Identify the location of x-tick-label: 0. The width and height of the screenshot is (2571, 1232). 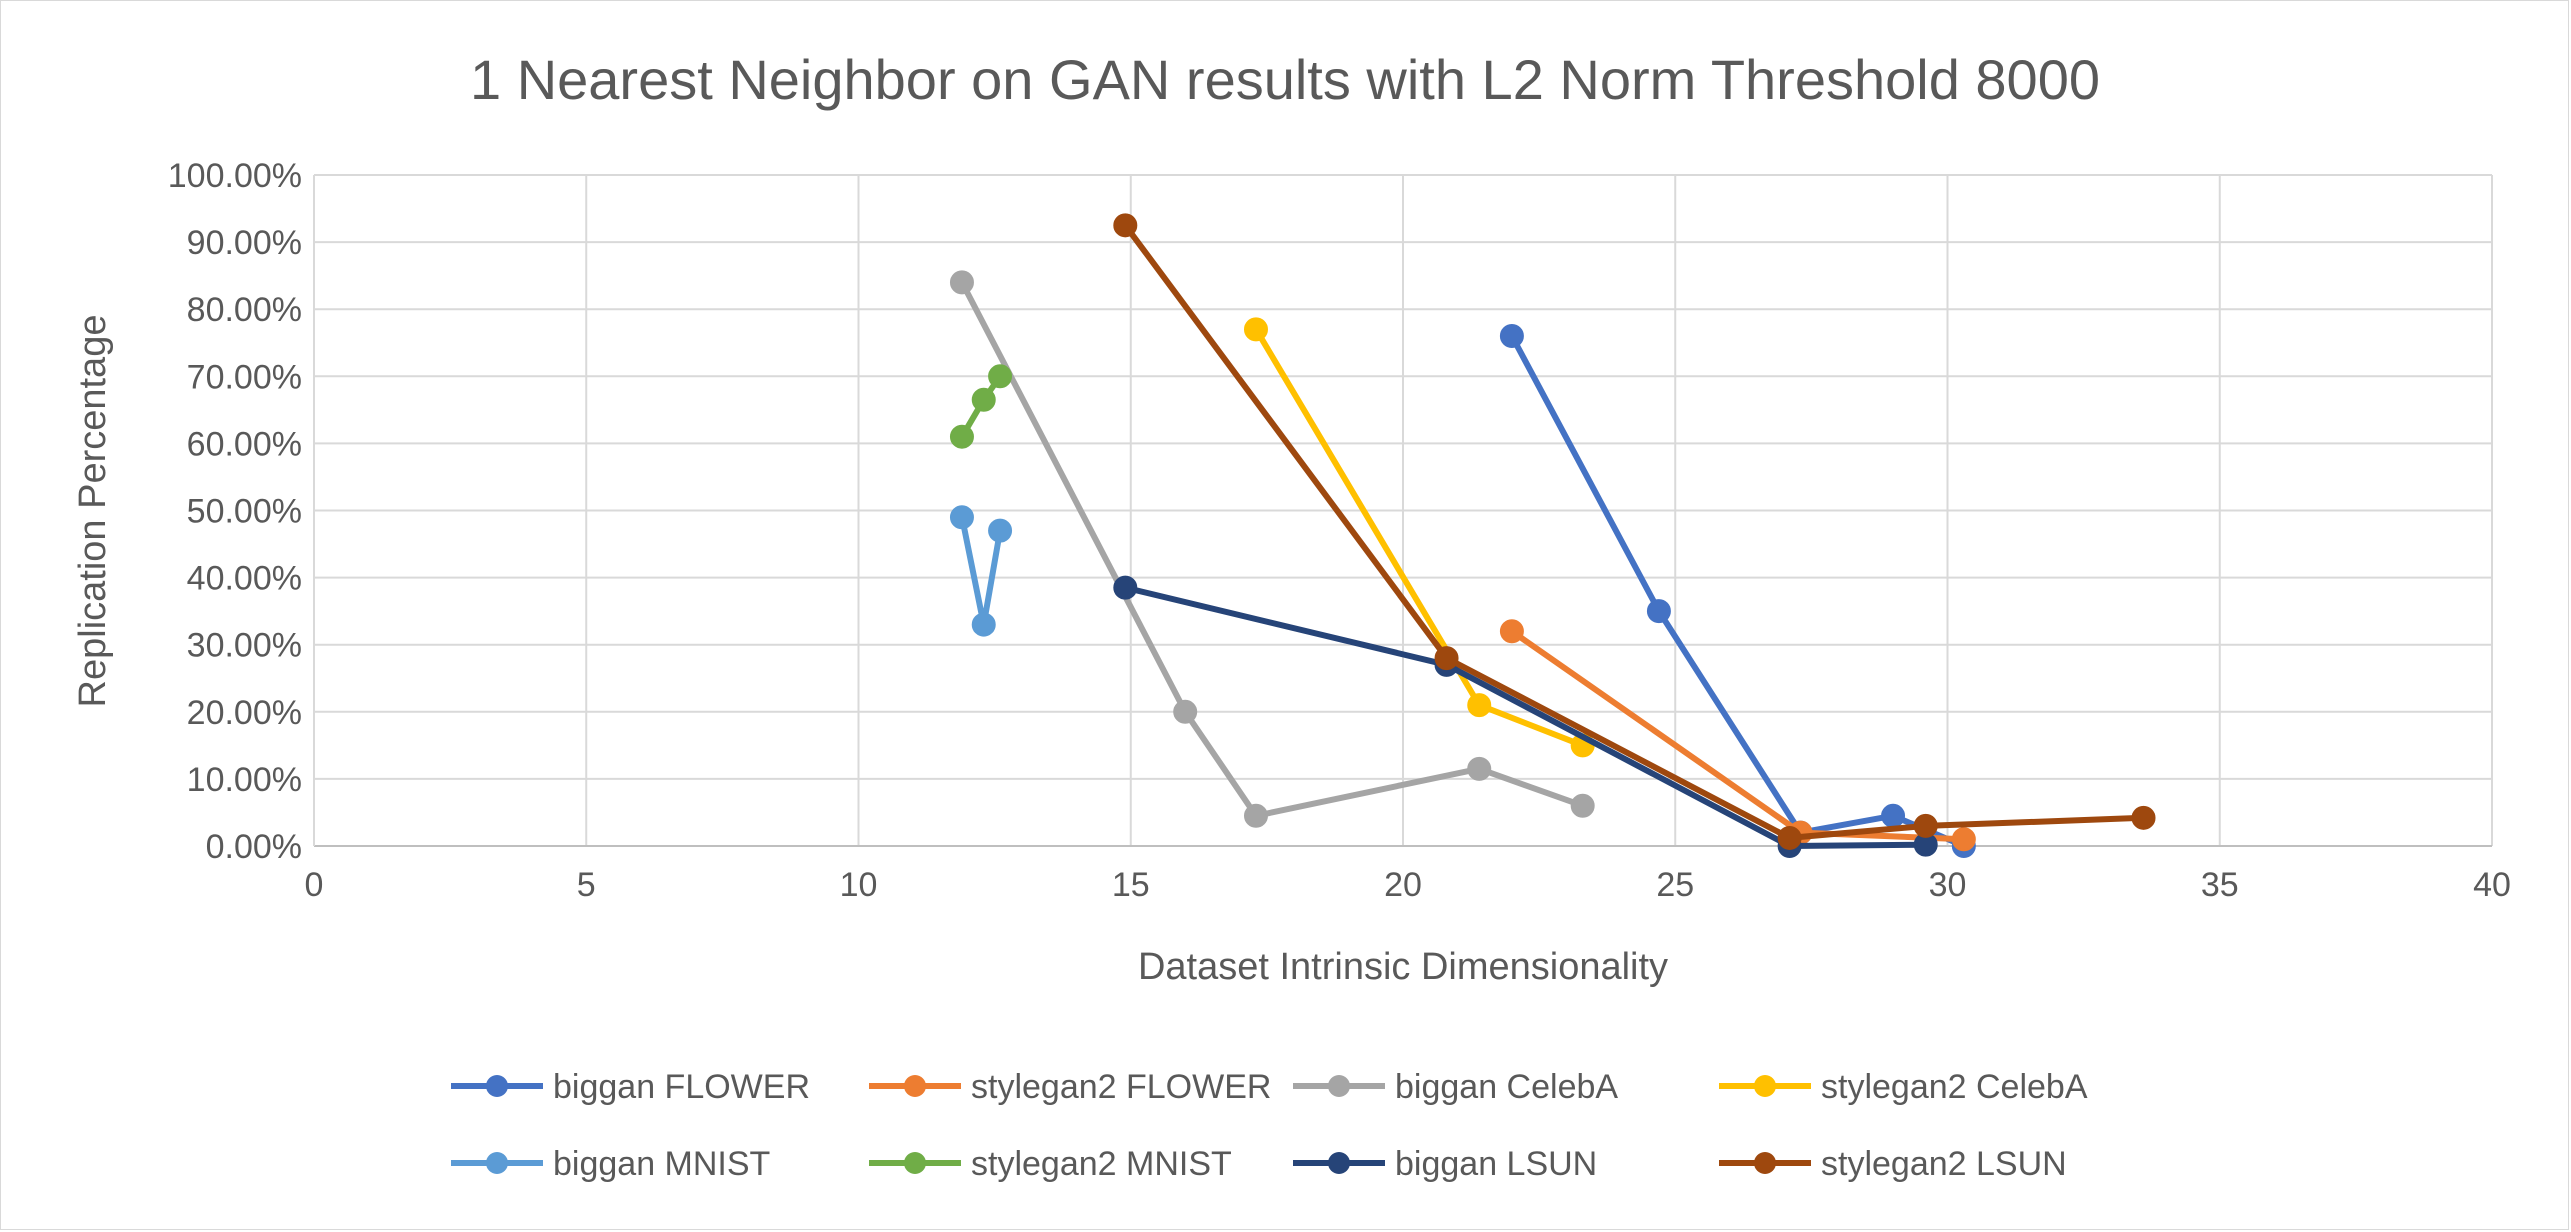
(314, 885).